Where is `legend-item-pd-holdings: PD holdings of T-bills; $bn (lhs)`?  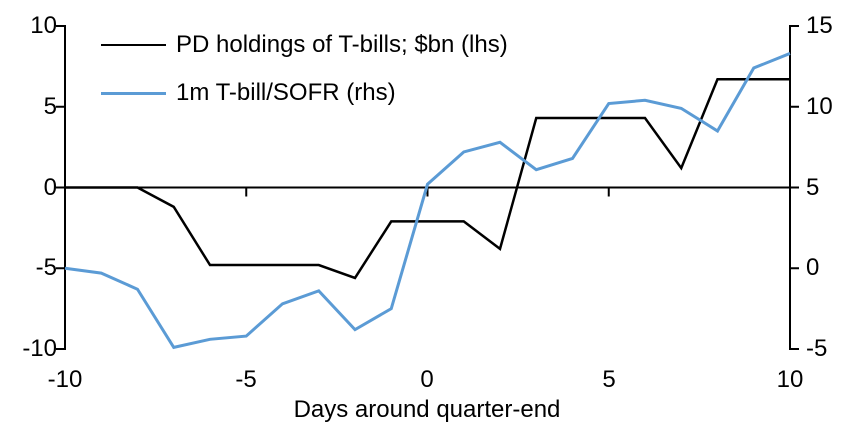
legend-item-pd-holdings: PD holdings of T-bills; $bn (lhs) is located at coordinates (304, 45).